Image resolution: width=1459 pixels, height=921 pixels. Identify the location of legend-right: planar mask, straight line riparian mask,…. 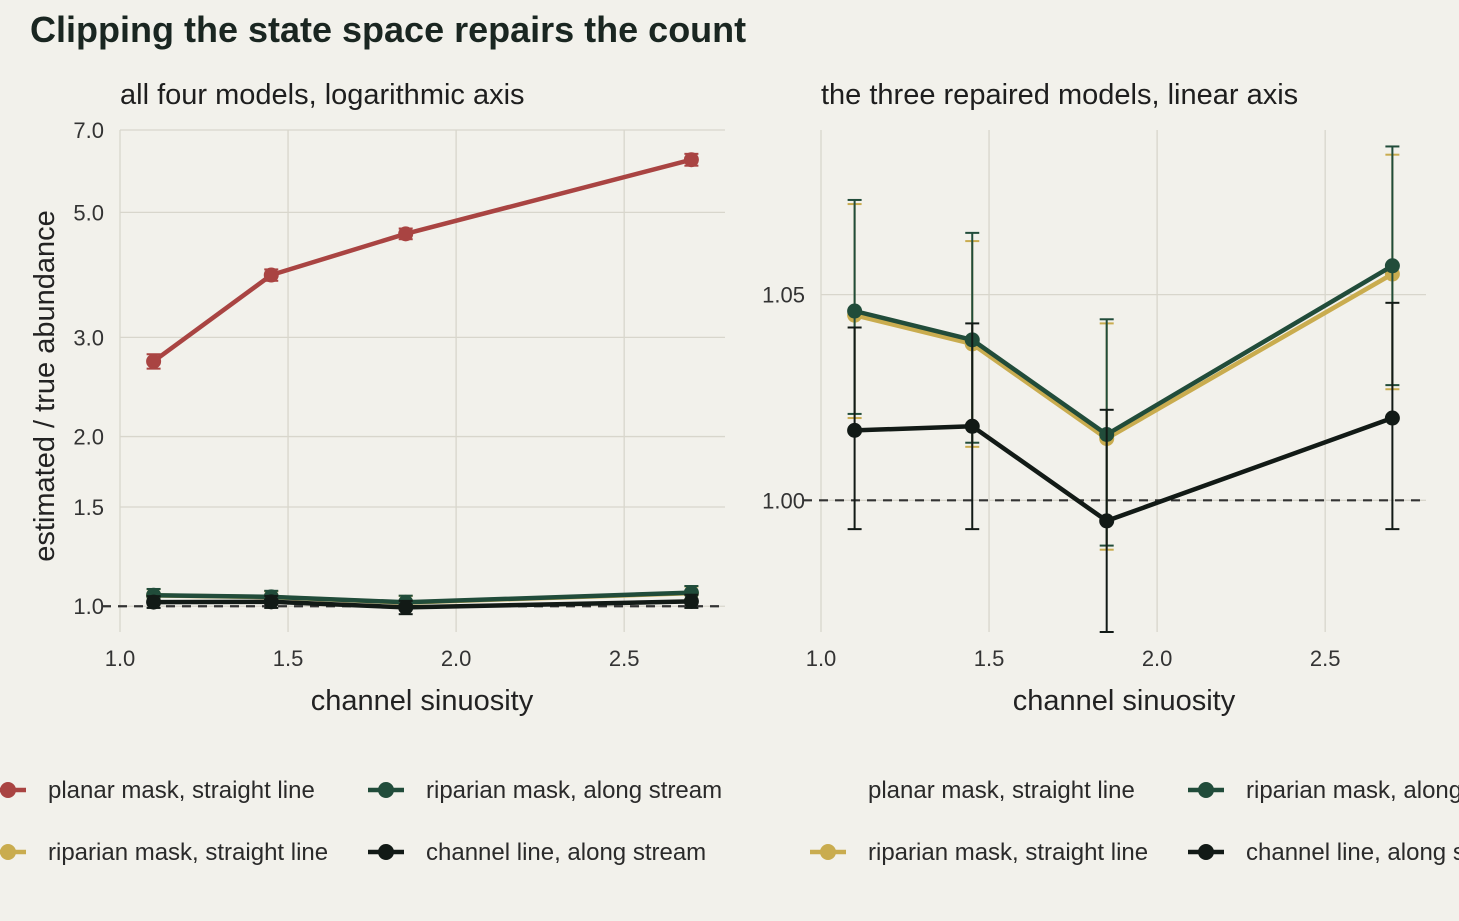
(1134, 821).